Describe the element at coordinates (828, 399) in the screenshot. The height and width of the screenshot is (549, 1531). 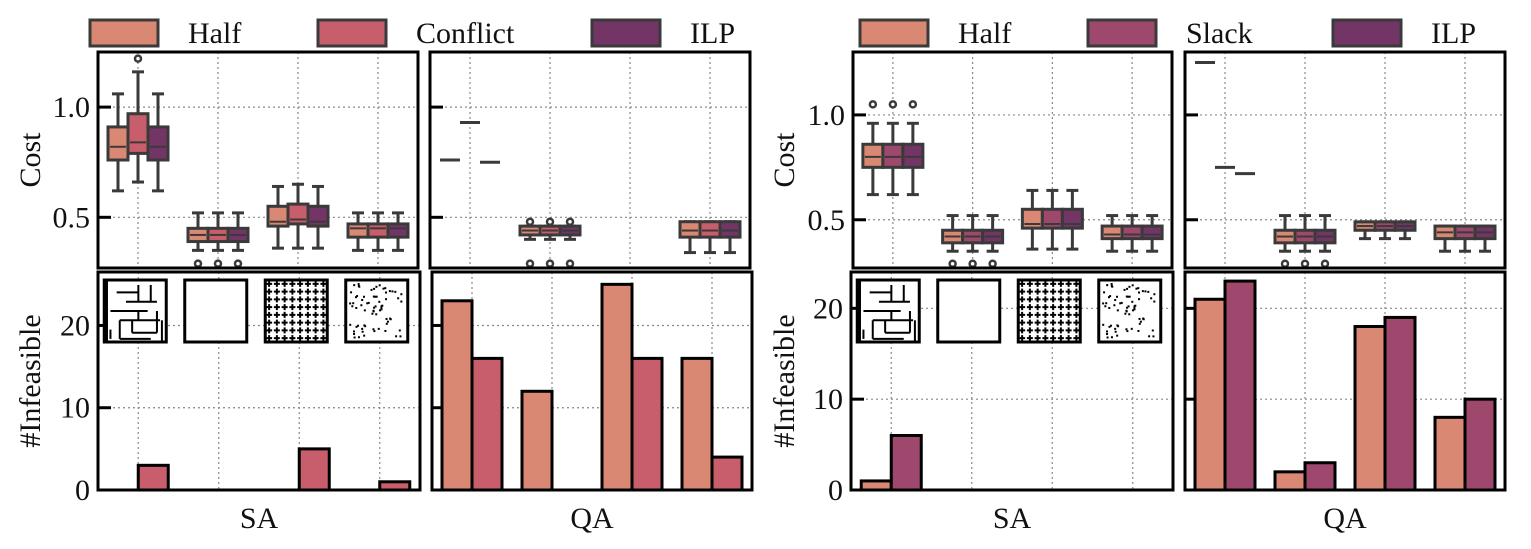
I see `y-tick-label: 10` at that location.